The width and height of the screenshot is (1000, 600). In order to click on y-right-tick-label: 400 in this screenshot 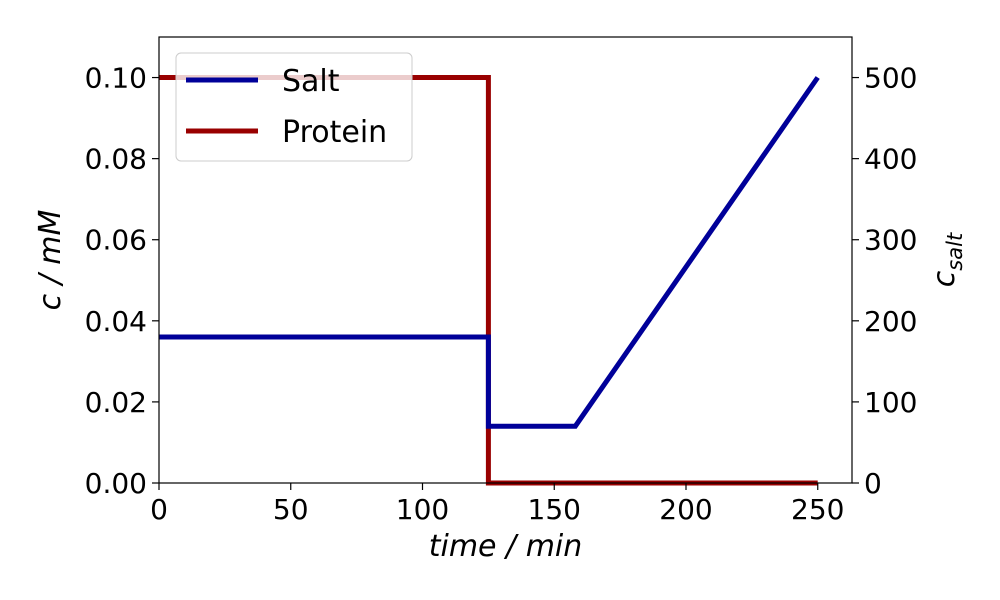, I will do `click(890, 159)`.